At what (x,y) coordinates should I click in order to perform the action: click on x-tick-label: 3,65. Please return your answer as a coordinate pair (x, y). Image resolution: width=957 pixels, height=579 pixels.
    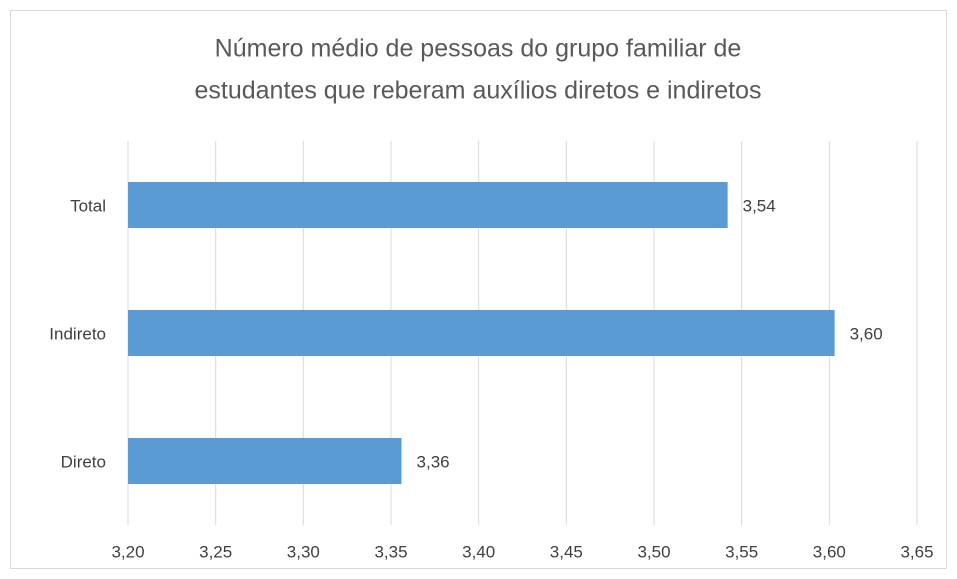
    Looking at the image, I should click on (916, 551).